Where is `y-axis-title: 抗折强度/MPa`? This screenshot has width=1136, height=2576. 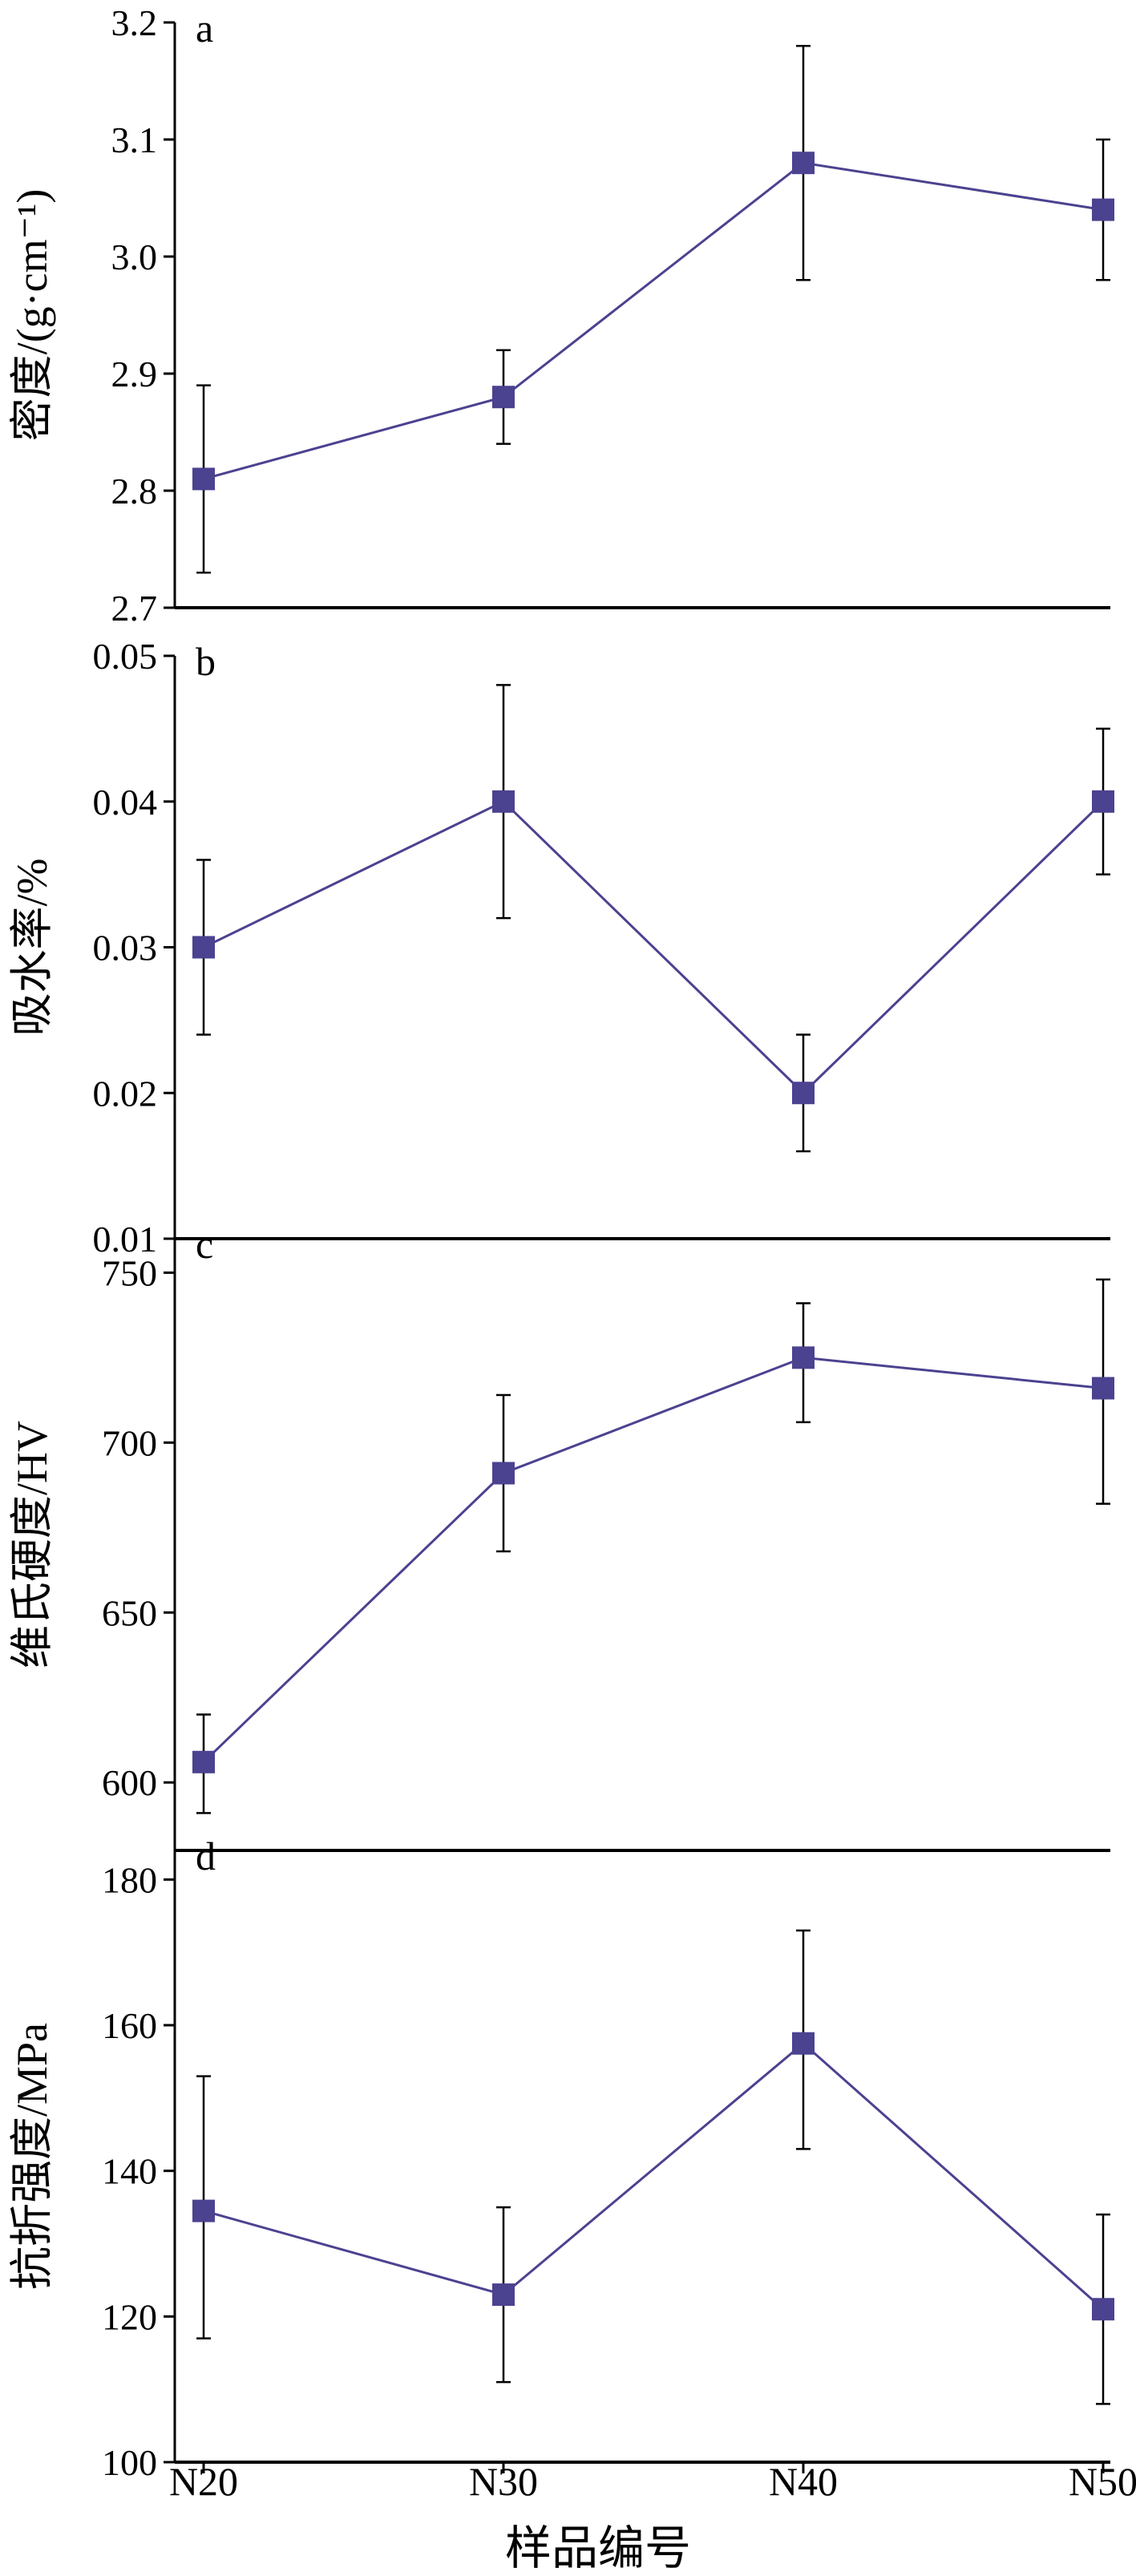 y-axis-title: 抗折强度/MPa is located at coordinates (32, 2156).